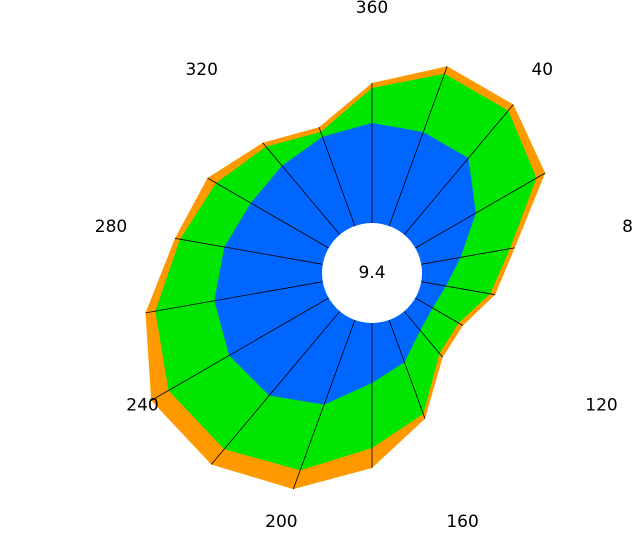  I want to click on tick-label-320: 320, so click(201, 70).